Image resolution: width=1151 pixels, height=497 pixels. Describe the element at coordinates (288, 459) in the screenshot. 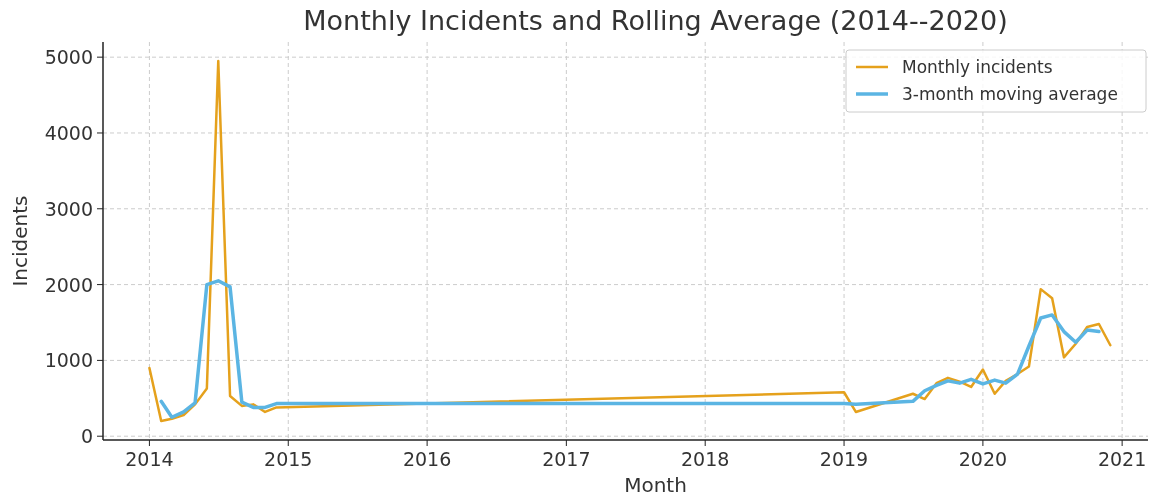

I see `x-tick-label: 2015` at that location.